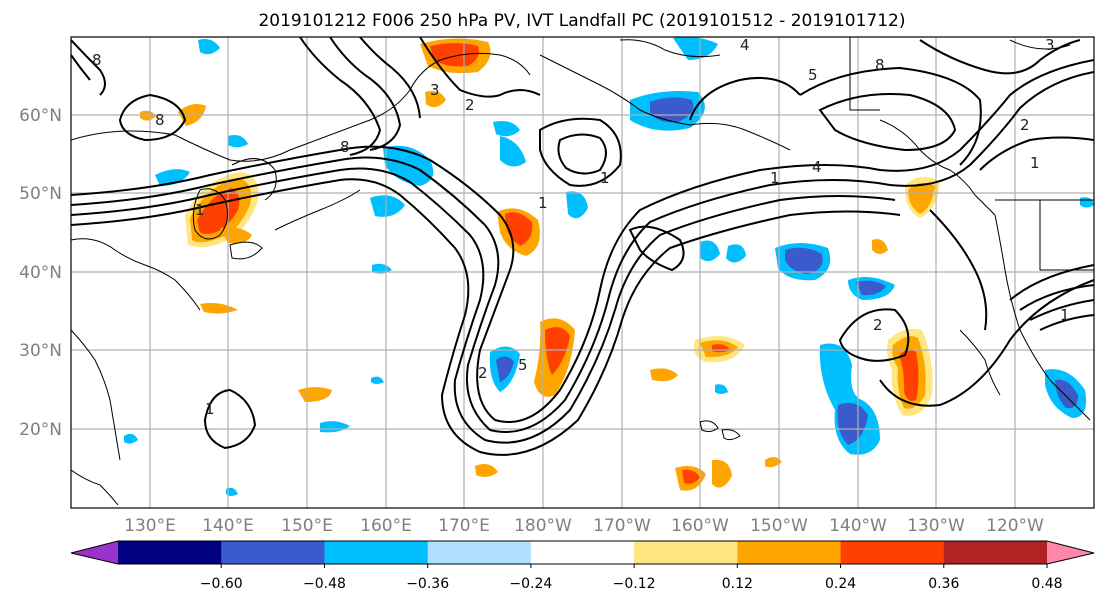  Describe the element at coordinates (40, 430) in the screenshot. I see `lat-label: 20°N` at that location.